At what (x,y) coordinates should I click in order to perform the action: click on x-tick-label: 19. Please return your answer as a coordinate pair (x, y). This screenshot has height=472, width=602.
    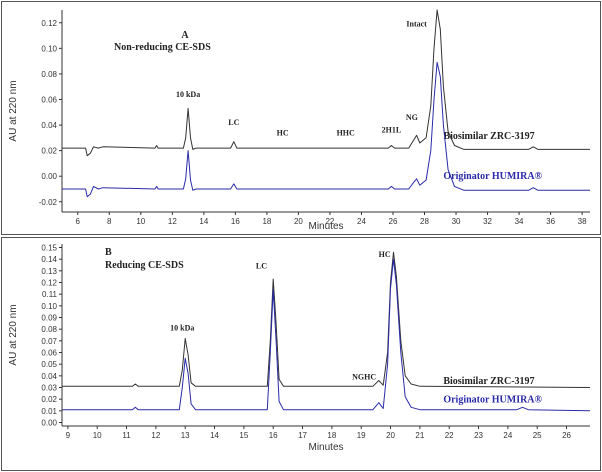
    Looking at the image, I should click on (361, 435).